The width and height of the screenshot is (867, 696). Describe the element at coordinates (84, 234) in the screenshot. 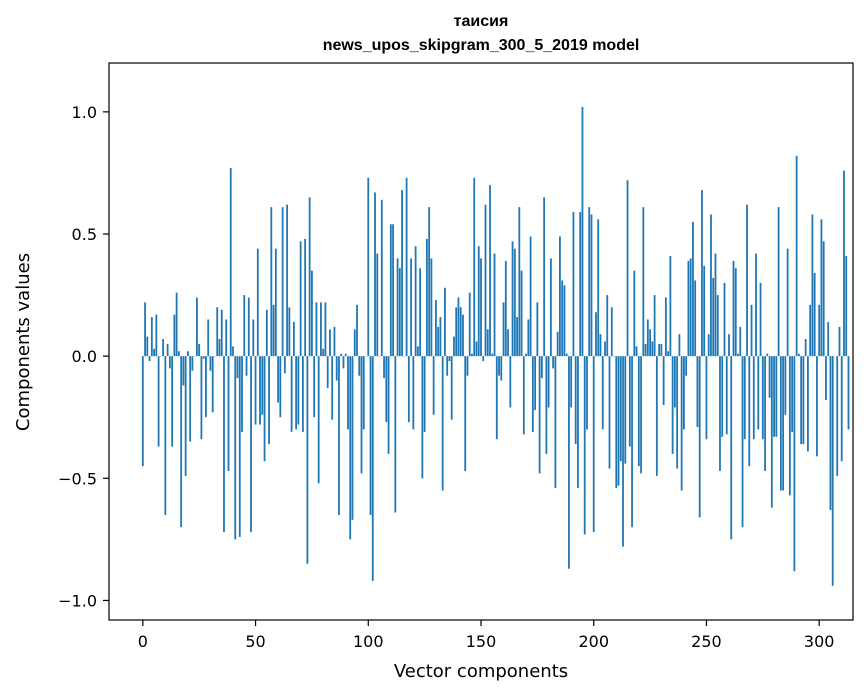

I see `y-tick-label: 0.5` at that location.